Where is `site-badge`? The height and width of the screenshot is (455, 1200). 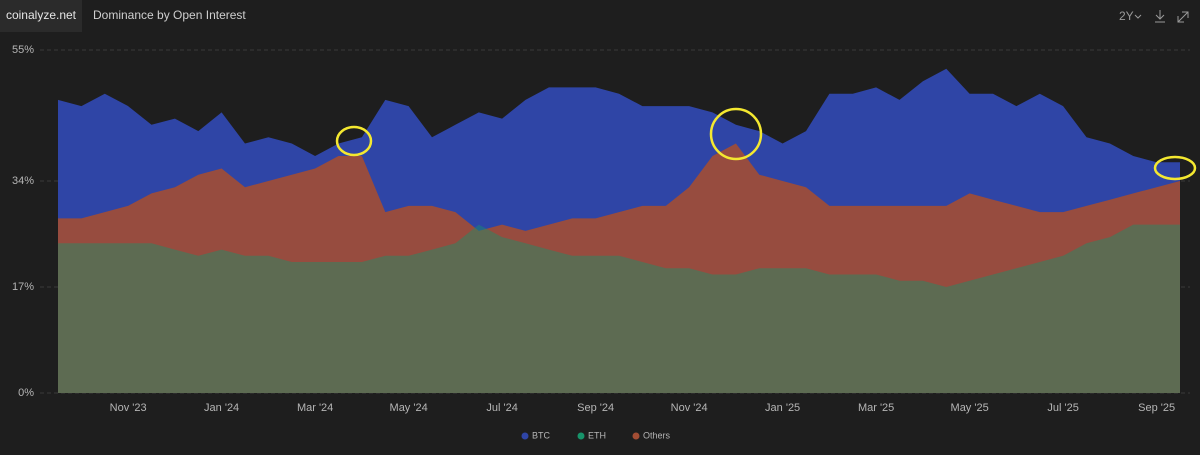
site-badge is located at coordinates (41, 16).